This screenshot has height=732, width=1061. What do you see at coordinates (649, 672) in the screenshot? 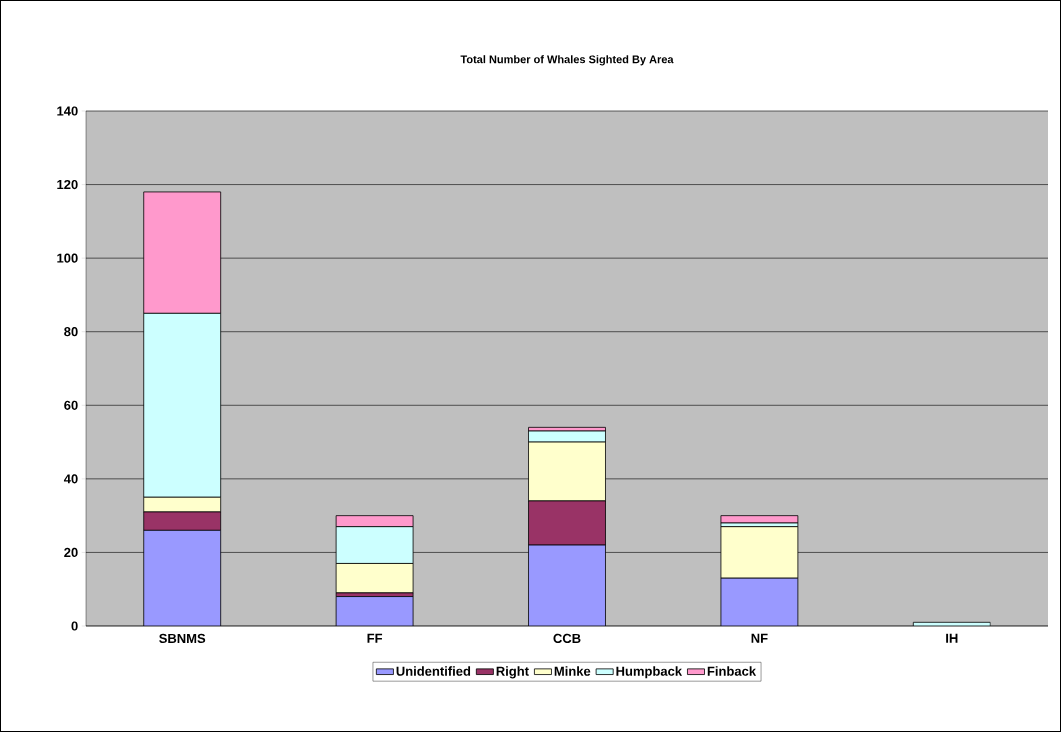
I see `legend-label: Humpback` at bounding box center [649, 672].